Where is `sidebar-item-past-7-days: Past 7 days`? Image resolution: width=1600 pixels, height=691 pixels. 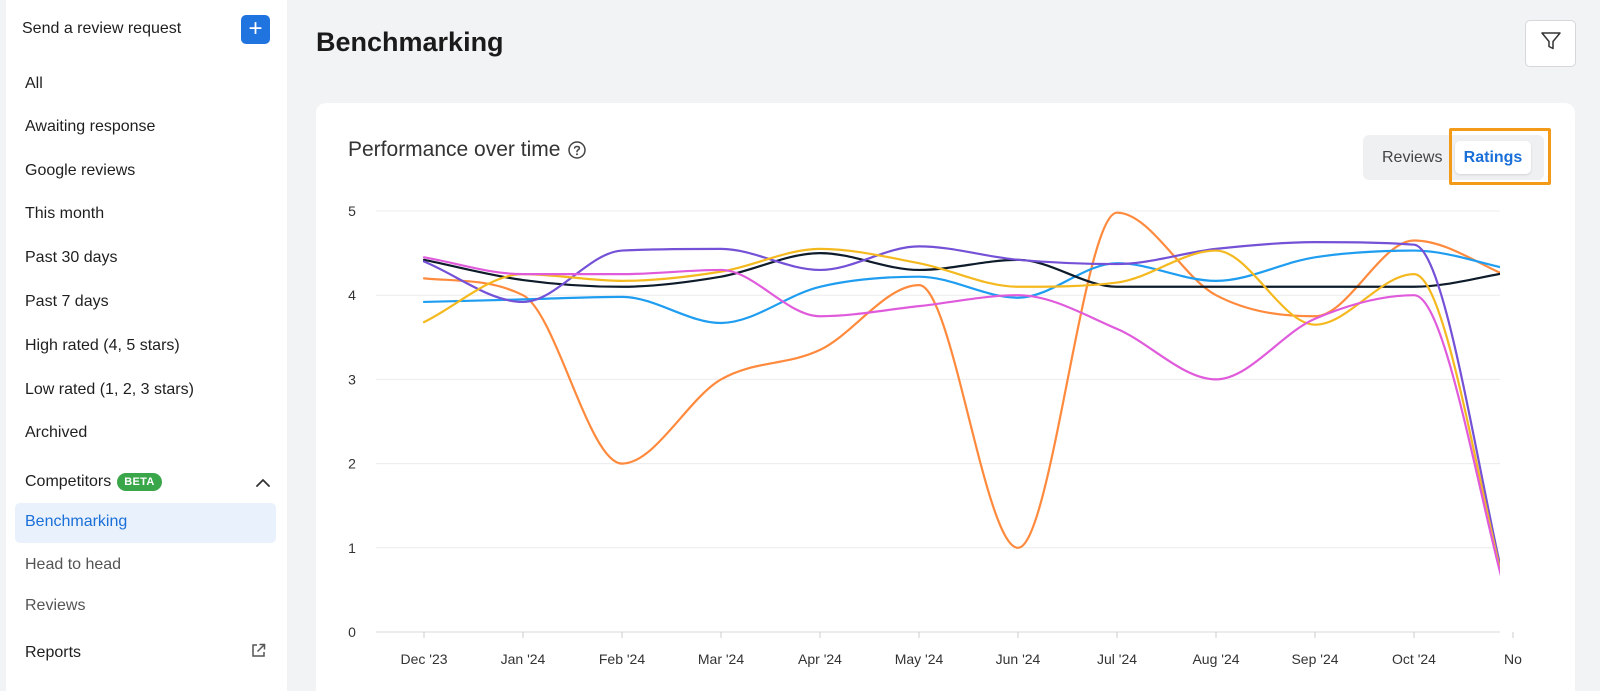
sidebar-item-past-7-days: Past 7 days is located at coordinates (67, 301).